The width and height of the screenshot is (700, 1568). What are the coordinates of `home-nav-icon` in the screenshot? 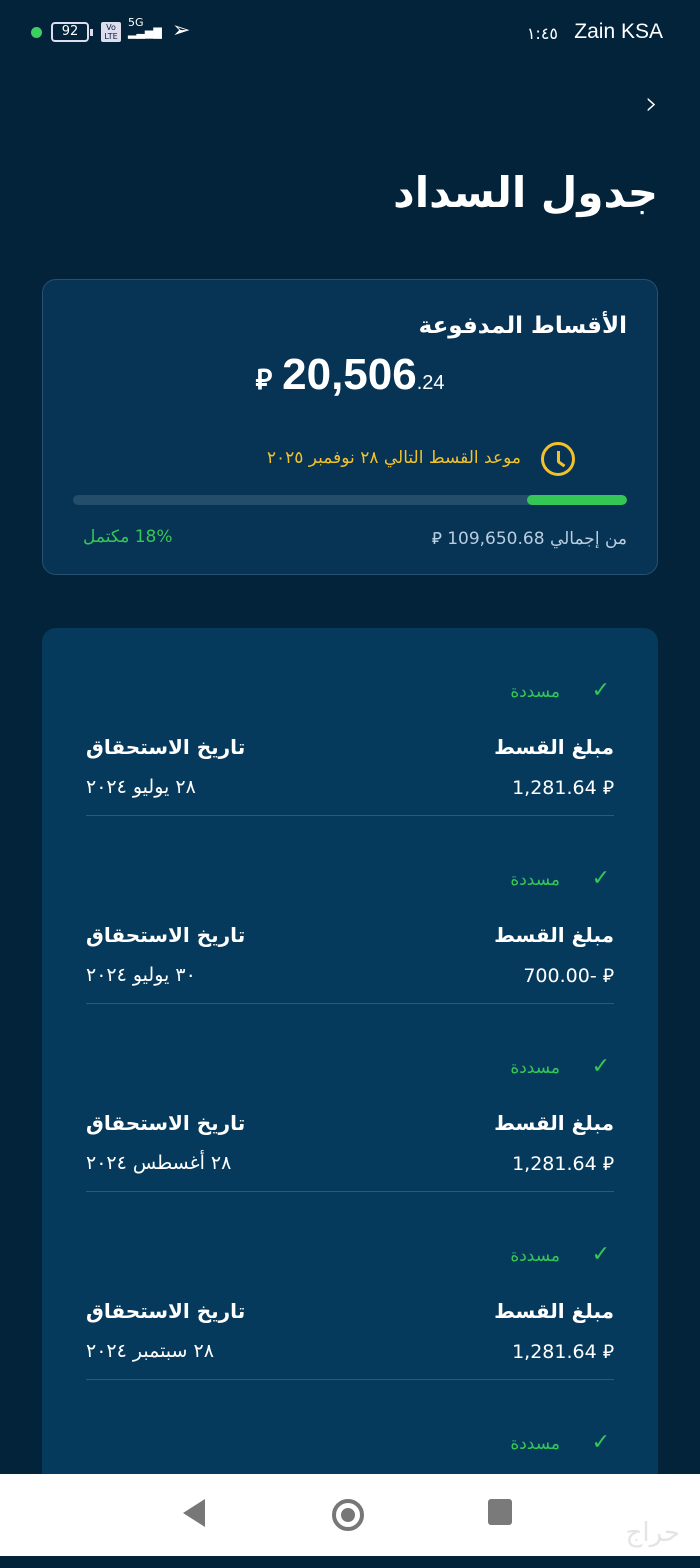 It's located at (348, 1515).